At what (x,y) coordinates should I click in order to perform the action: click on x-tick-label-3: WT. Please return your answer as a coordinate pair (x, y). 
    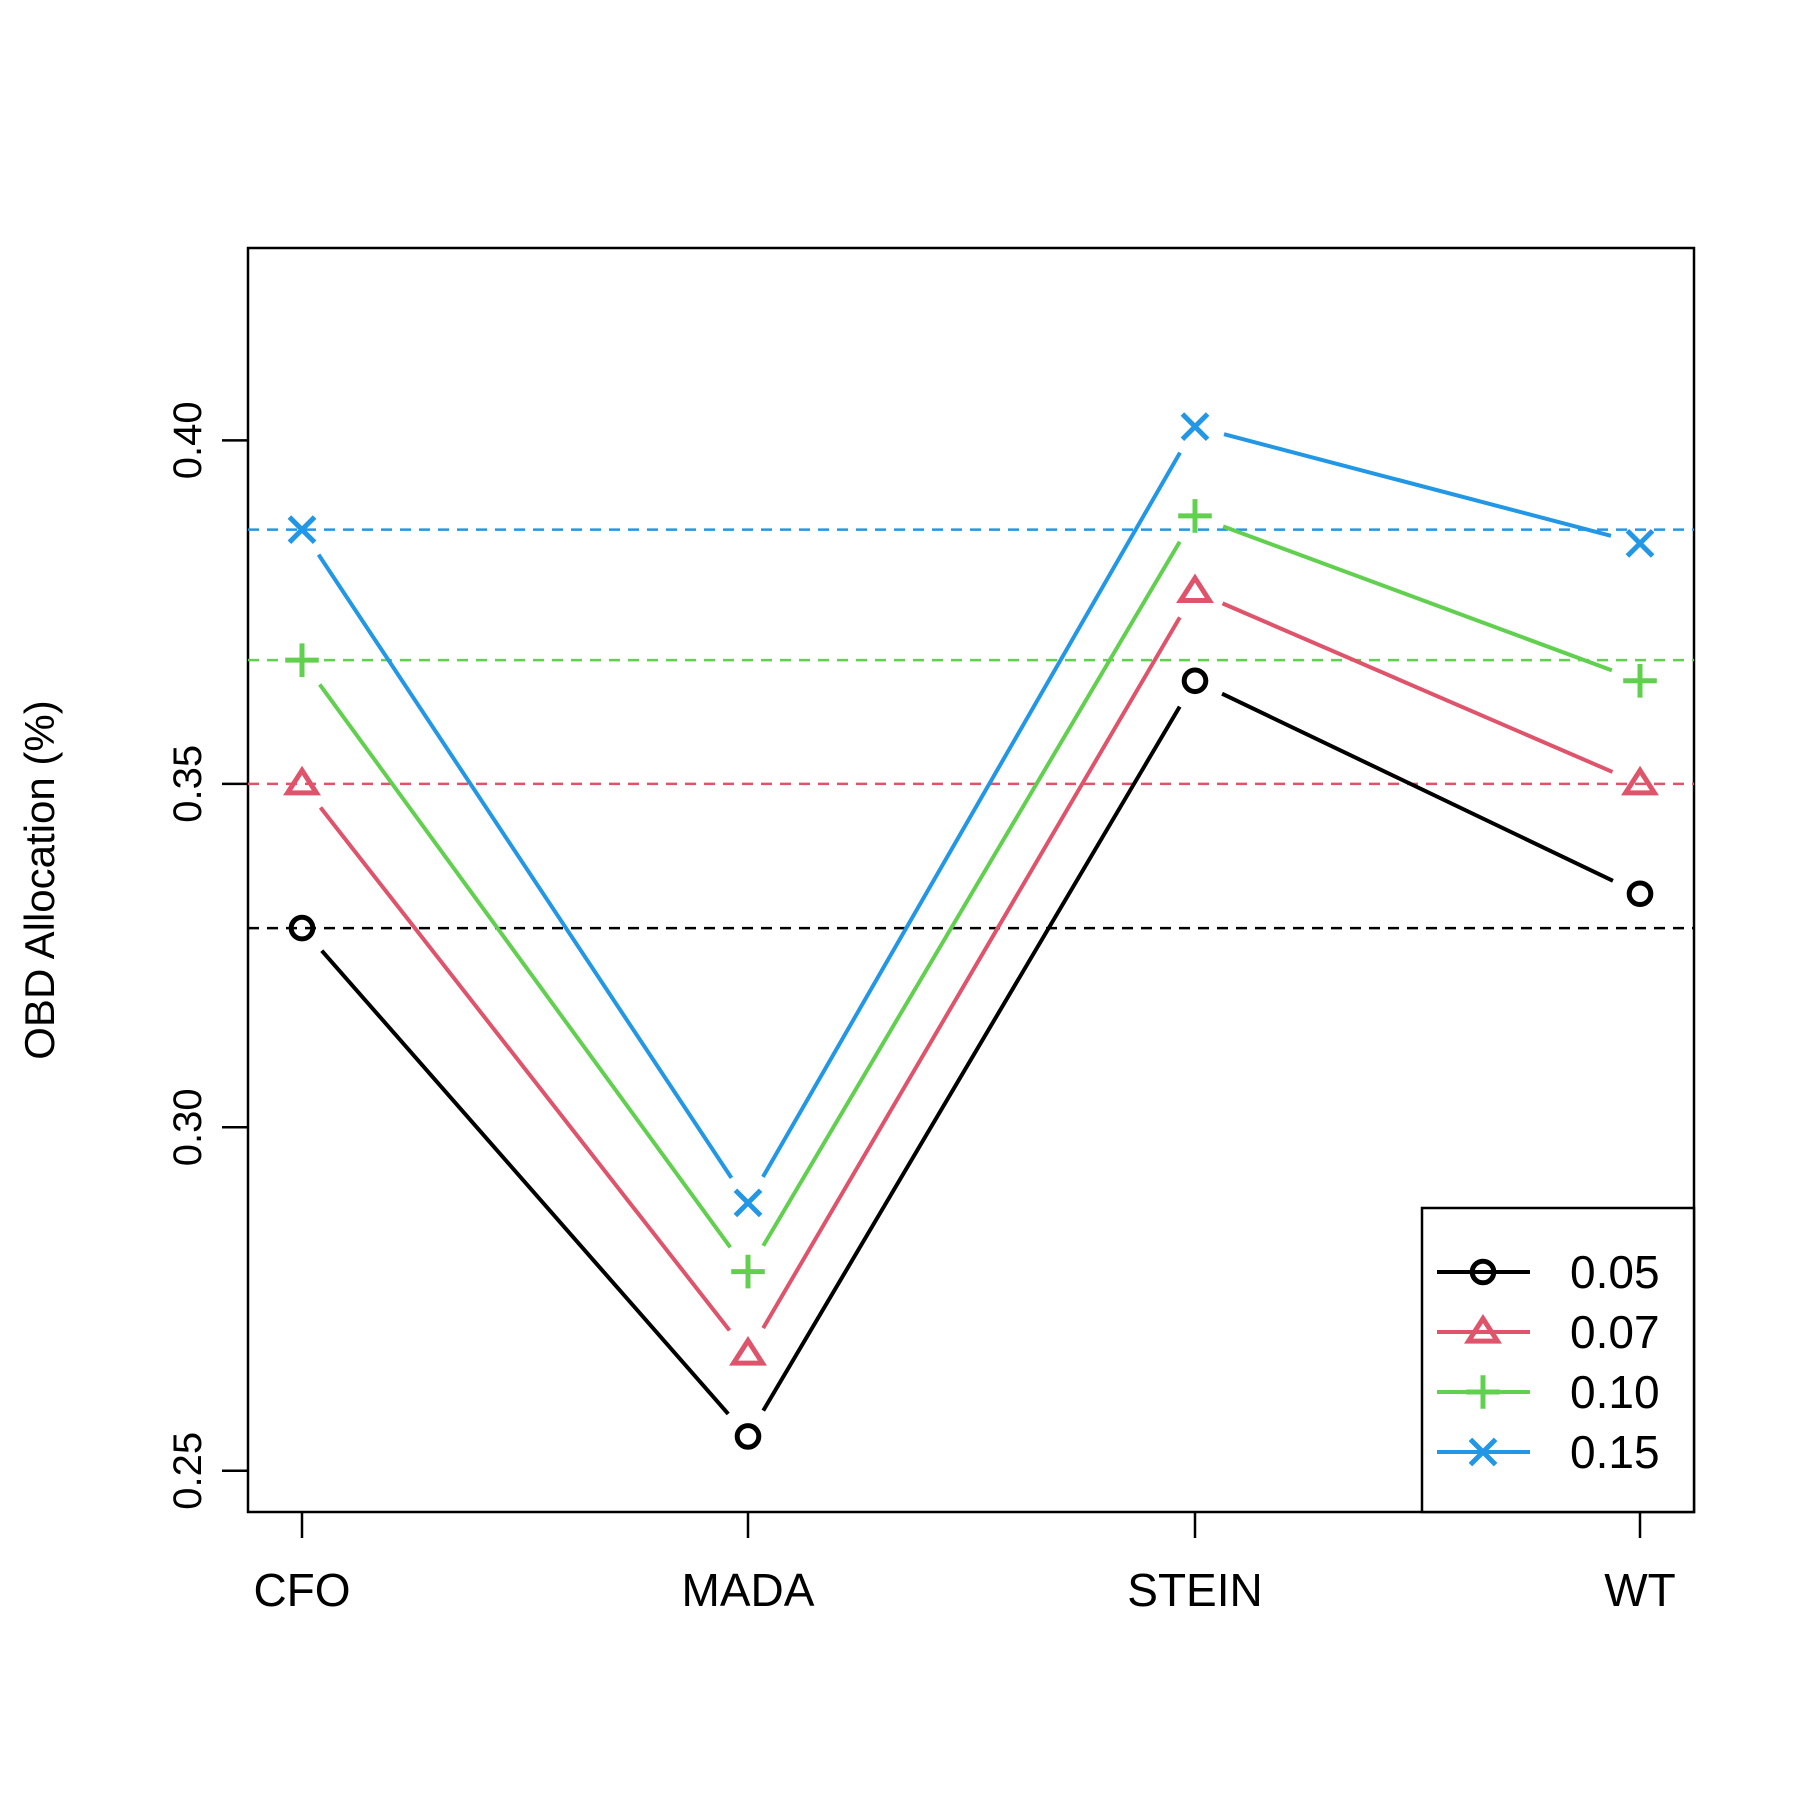
    Looking at the image, I should click on (1640, 1590).